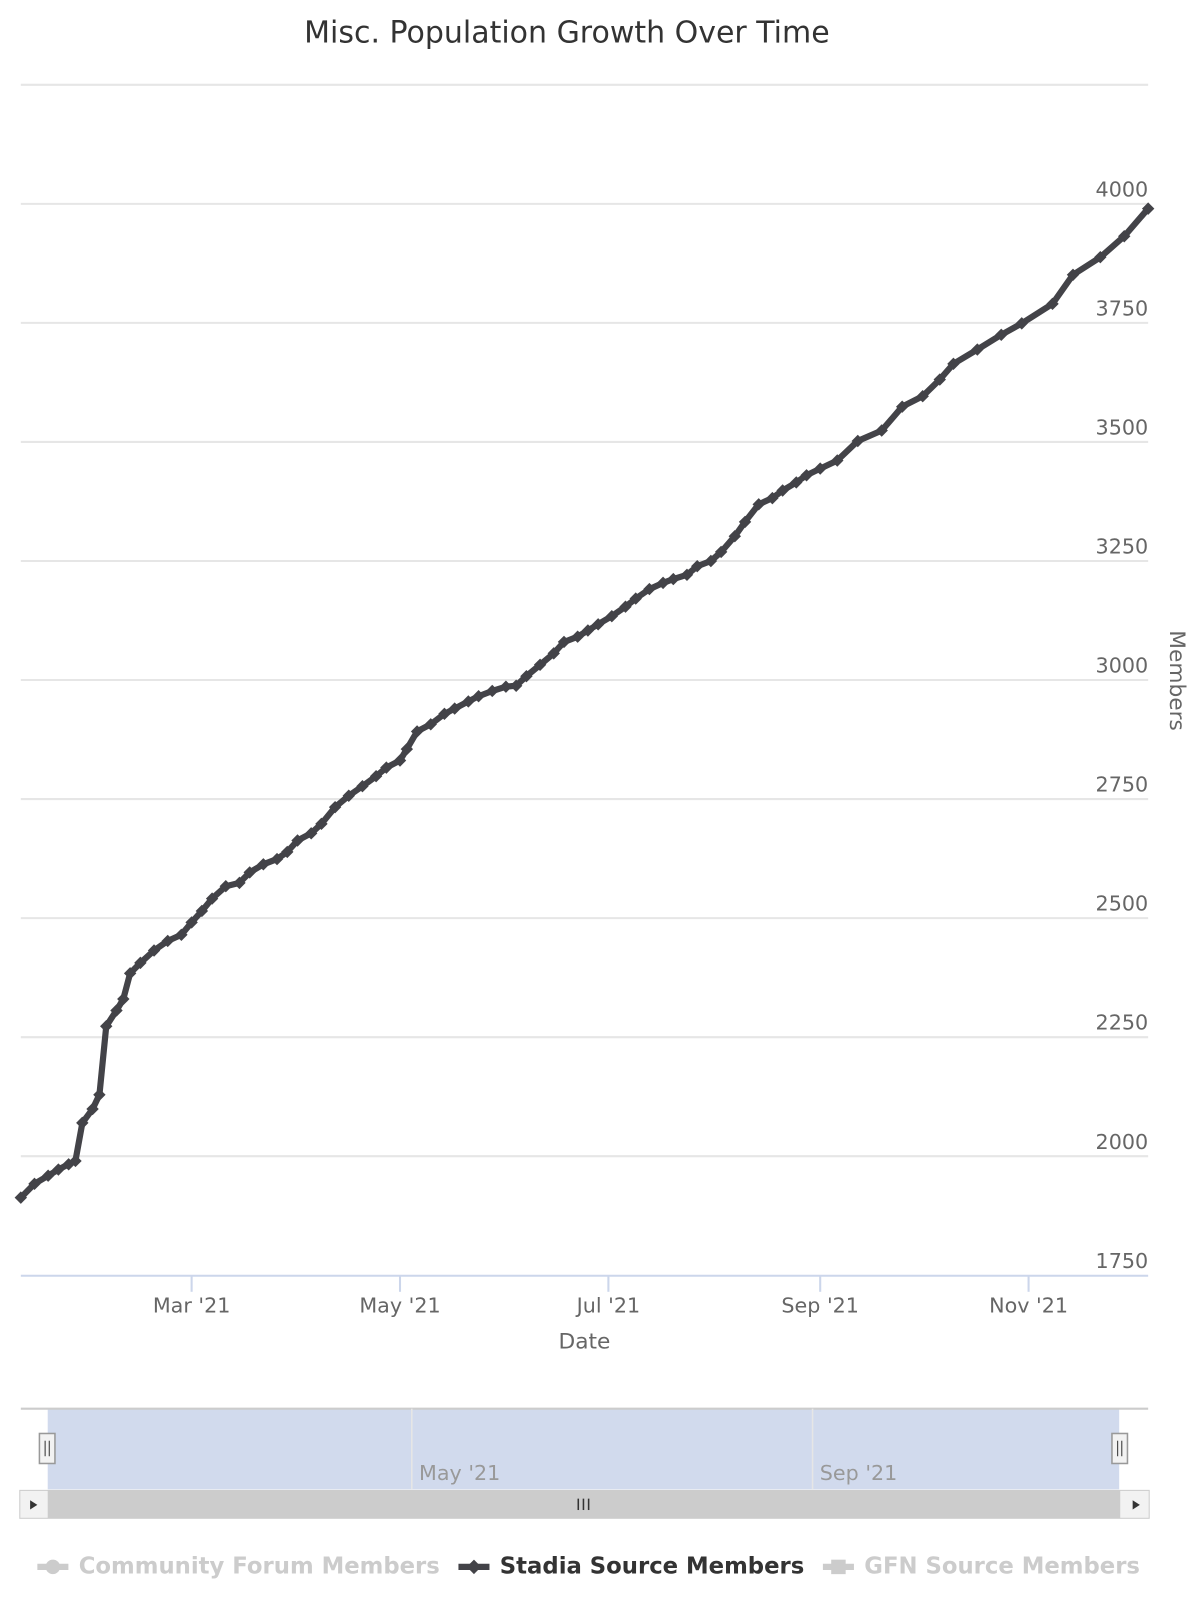 The height and width of the screenshot is (1600, 1200). I want to click on y-axis-title: Members, so click(1176, 680).